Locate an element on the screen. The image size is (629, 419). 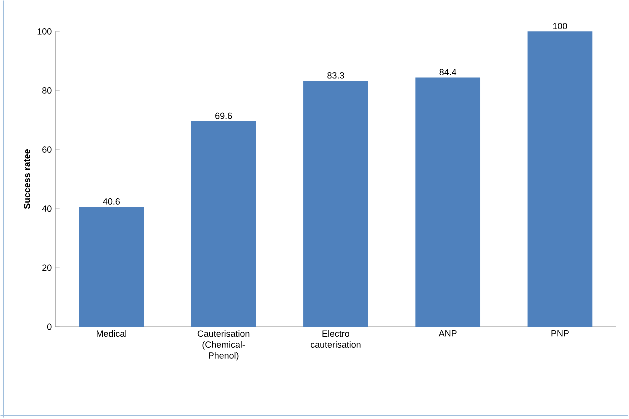
y-axis-title: Success ratee is located at coordinates (27, 180).